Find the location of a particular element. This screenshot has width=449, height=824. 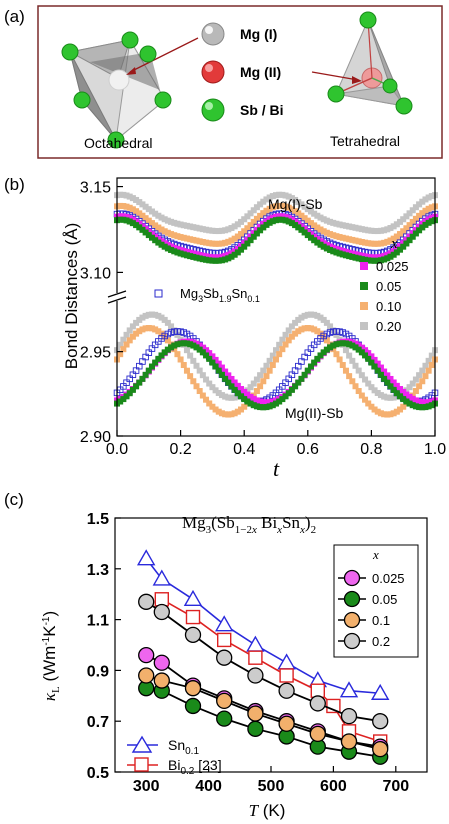

b-xtick-label: 0.8 is located at coordinates (371, 449).